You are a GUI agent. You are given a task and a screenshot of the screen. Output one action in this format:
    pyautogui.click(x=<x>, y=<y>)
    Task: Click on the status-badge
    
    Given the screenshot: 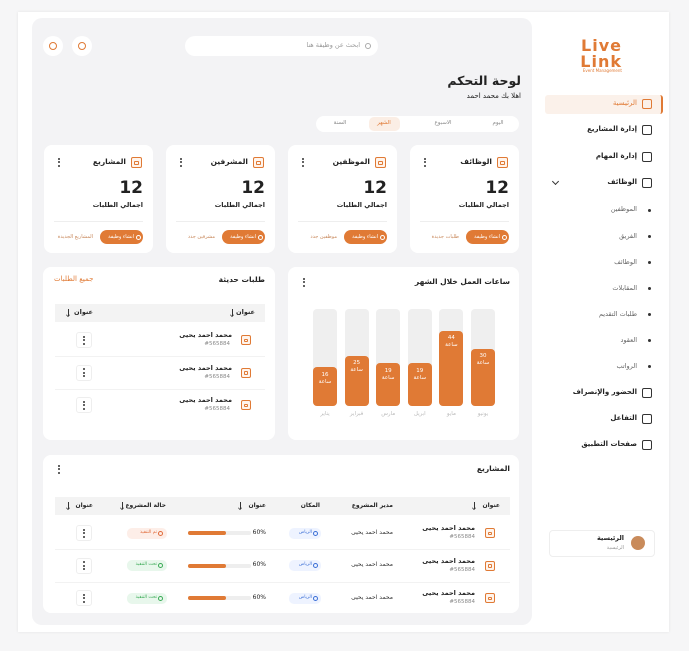 What is the action you would take?
    pyautogui.click(x=147, y=565)
    